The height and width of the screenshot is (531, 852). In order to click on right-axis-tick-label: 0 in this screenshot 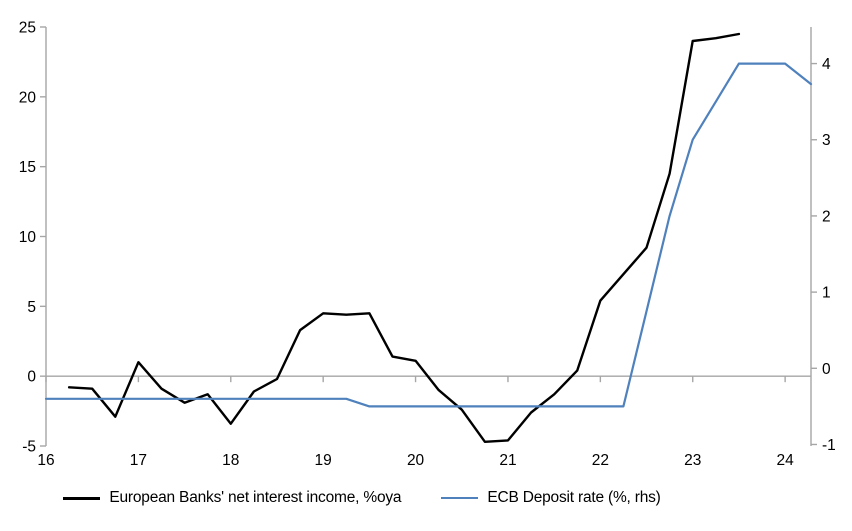, I will do `click(826, 369)`.